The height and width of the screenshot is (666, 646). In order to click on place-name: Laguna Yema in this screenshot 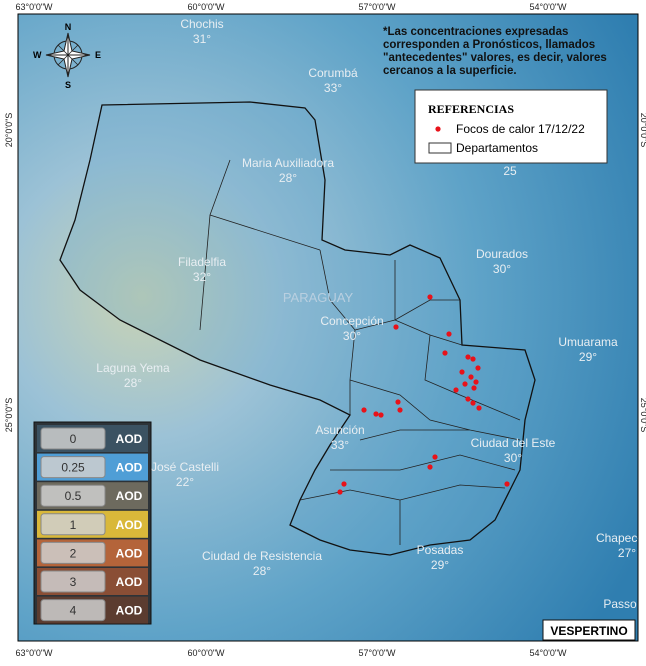, I will do `click(133, 368)`.